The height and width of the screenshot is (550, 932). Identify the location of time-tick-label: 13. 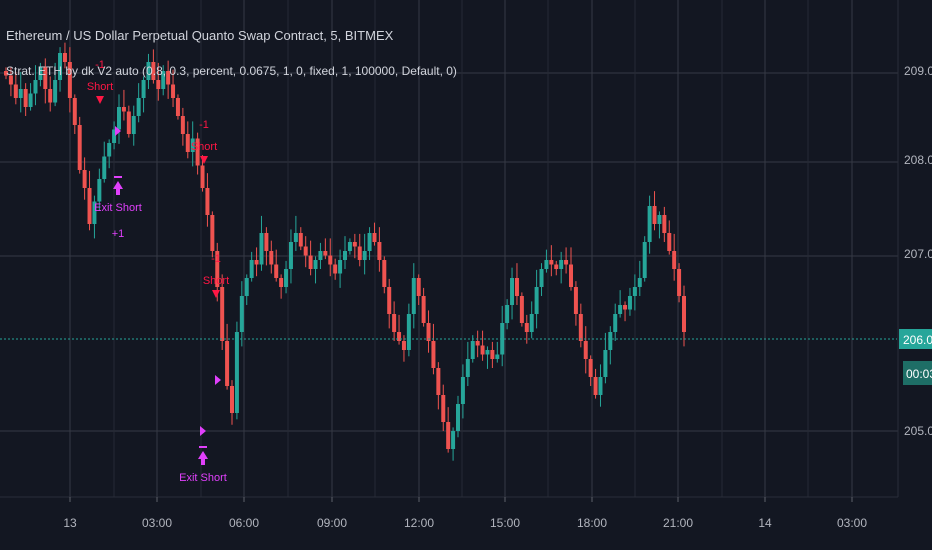
(70, 523).